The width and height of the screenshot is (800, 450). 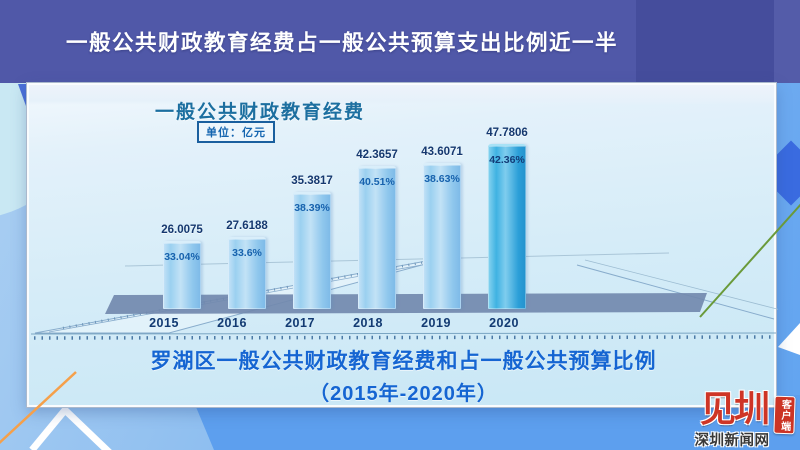 What do you see at coordinates (705, 41) in the screenshot?
I see `header-stripe-mid` at bounding box center [705, 41].